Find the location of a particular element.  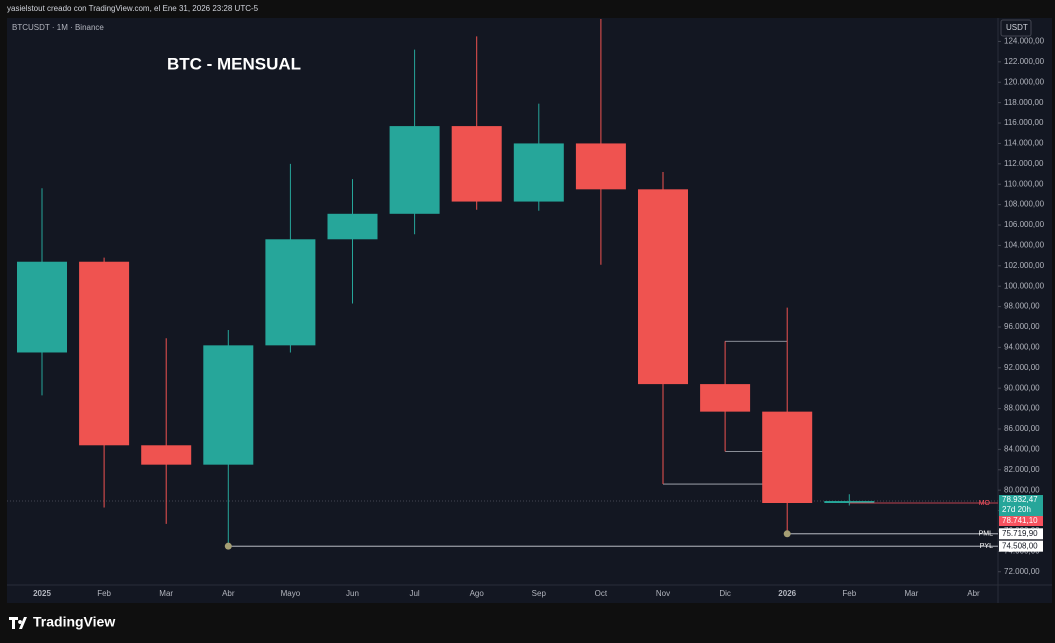

y-tick-label: 120.000,00 is located at coordinates (1024, 81).